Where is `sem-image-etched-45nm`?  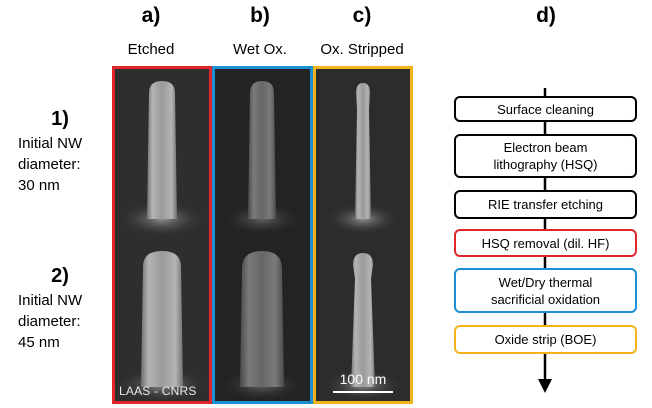
sem-image-etched-45nm is located at coordinates (162, 318).